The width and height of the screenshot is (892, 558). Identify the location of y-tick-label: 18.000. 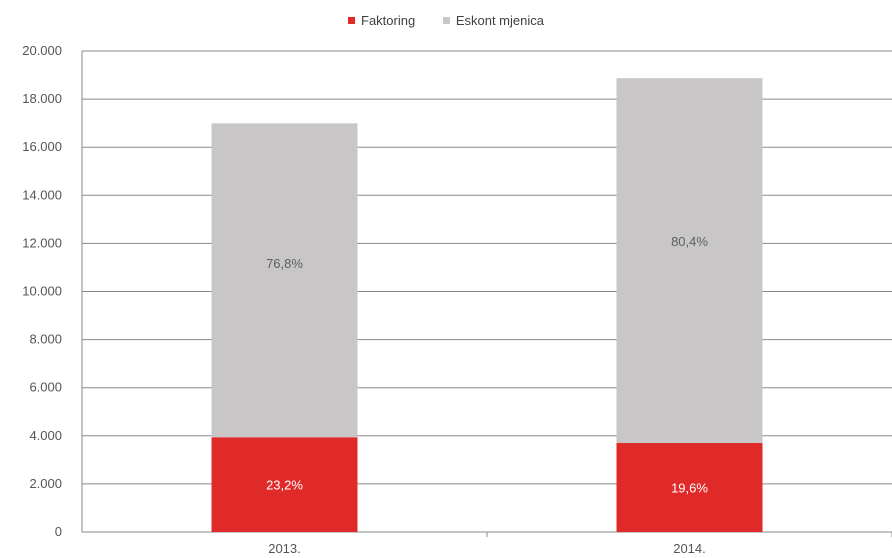
(42, 98).